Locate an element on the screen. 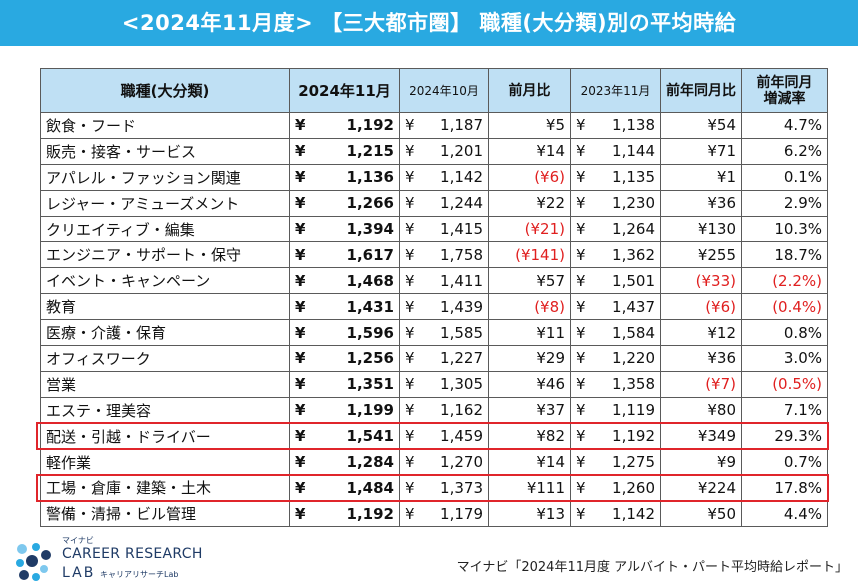 The image size is (858, 588). cell-current: ¥1,256 is located at coordinates (344, 358).